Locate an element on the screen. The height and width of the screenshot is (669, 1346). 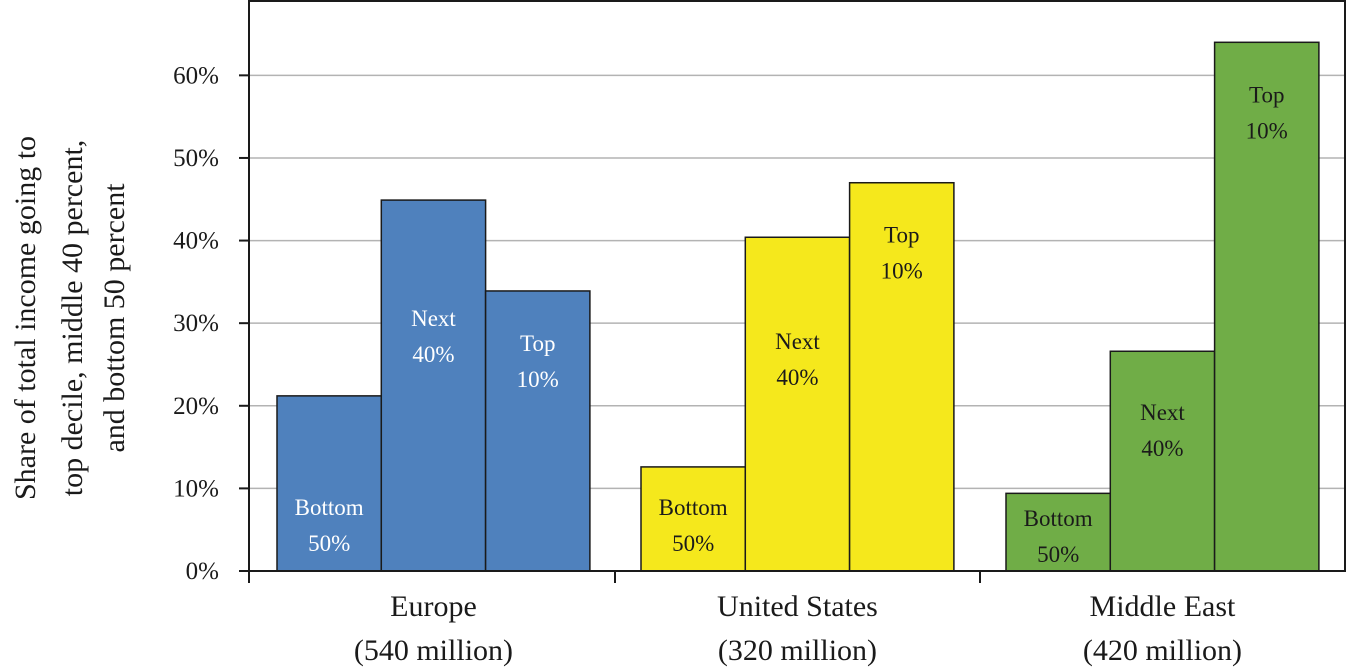
y-tick-label: 40% is located at coordinates (196, 241).